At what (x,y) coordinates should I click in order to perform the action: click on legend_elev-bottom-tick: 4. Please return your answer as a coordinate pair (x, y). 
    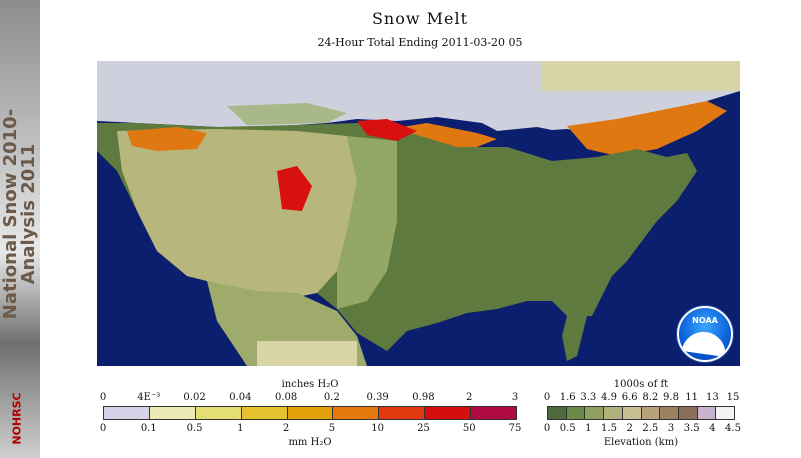
    Looking at the image, I should click on (712, 428).